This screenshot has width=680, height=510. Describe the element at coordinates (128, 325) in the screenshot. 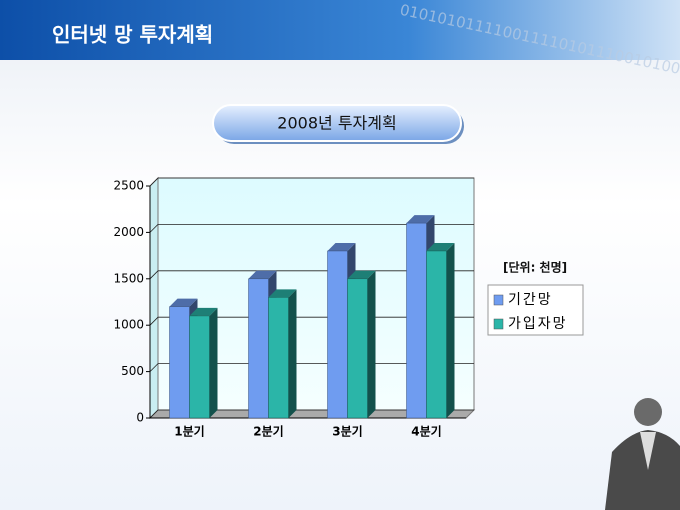

I see `y-tick-label: 1000` at that location.